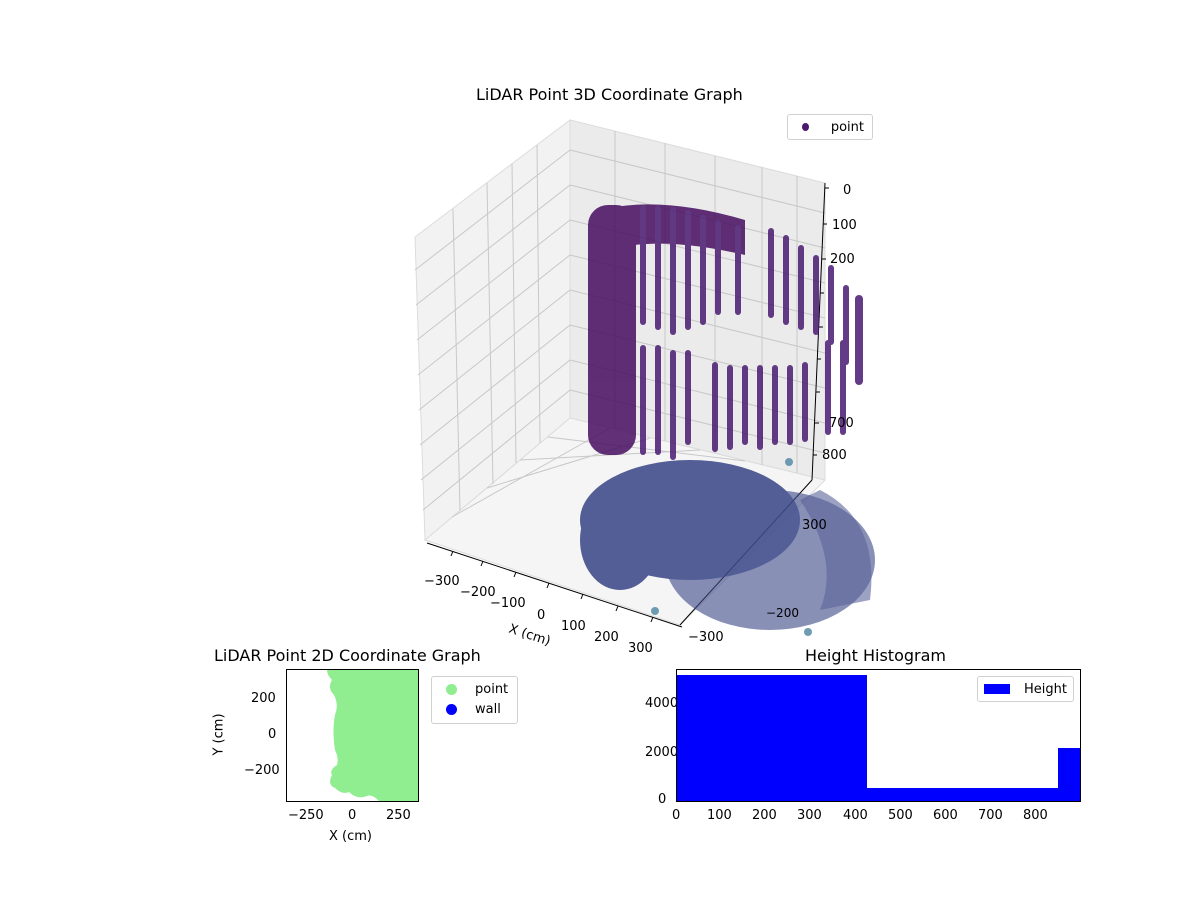 This screenshot has width=1200, height=900. I want to click on plot2d-x-tick: 250, so click(398, 815).